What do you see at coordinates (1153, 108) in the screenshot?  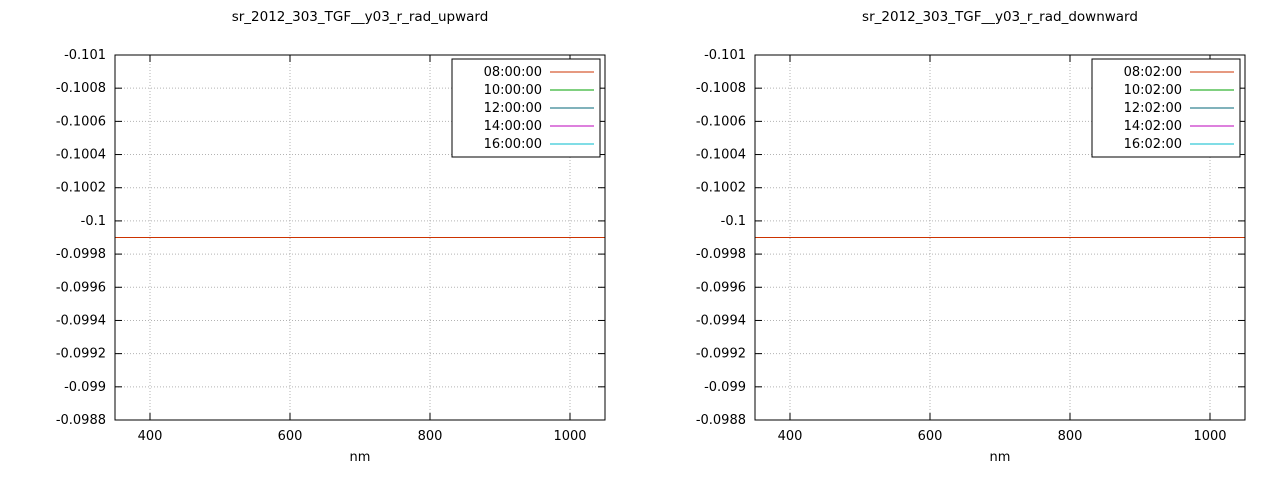 I see `legend-label: 12:02:00` at bounding box center [1153, 108].